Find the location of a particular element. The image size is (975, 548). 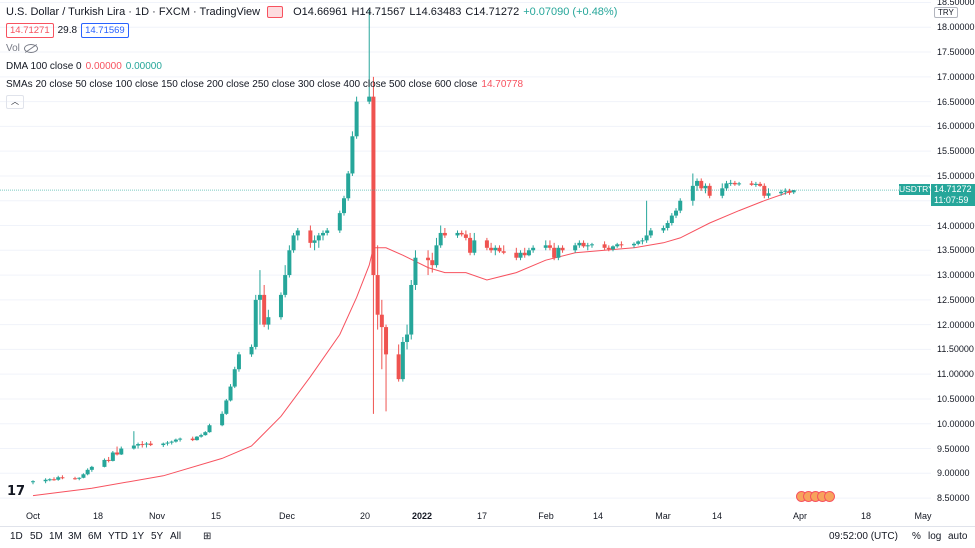

timeframe-button: All is located at coordinates (176, 536).